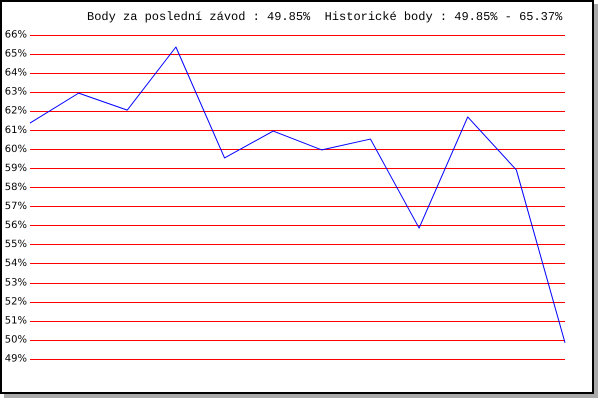 The image size is (600, 400). Describe the element at coordinates (15, 302) in the screenshot. I see `y-tick-label: 52%` at that location.